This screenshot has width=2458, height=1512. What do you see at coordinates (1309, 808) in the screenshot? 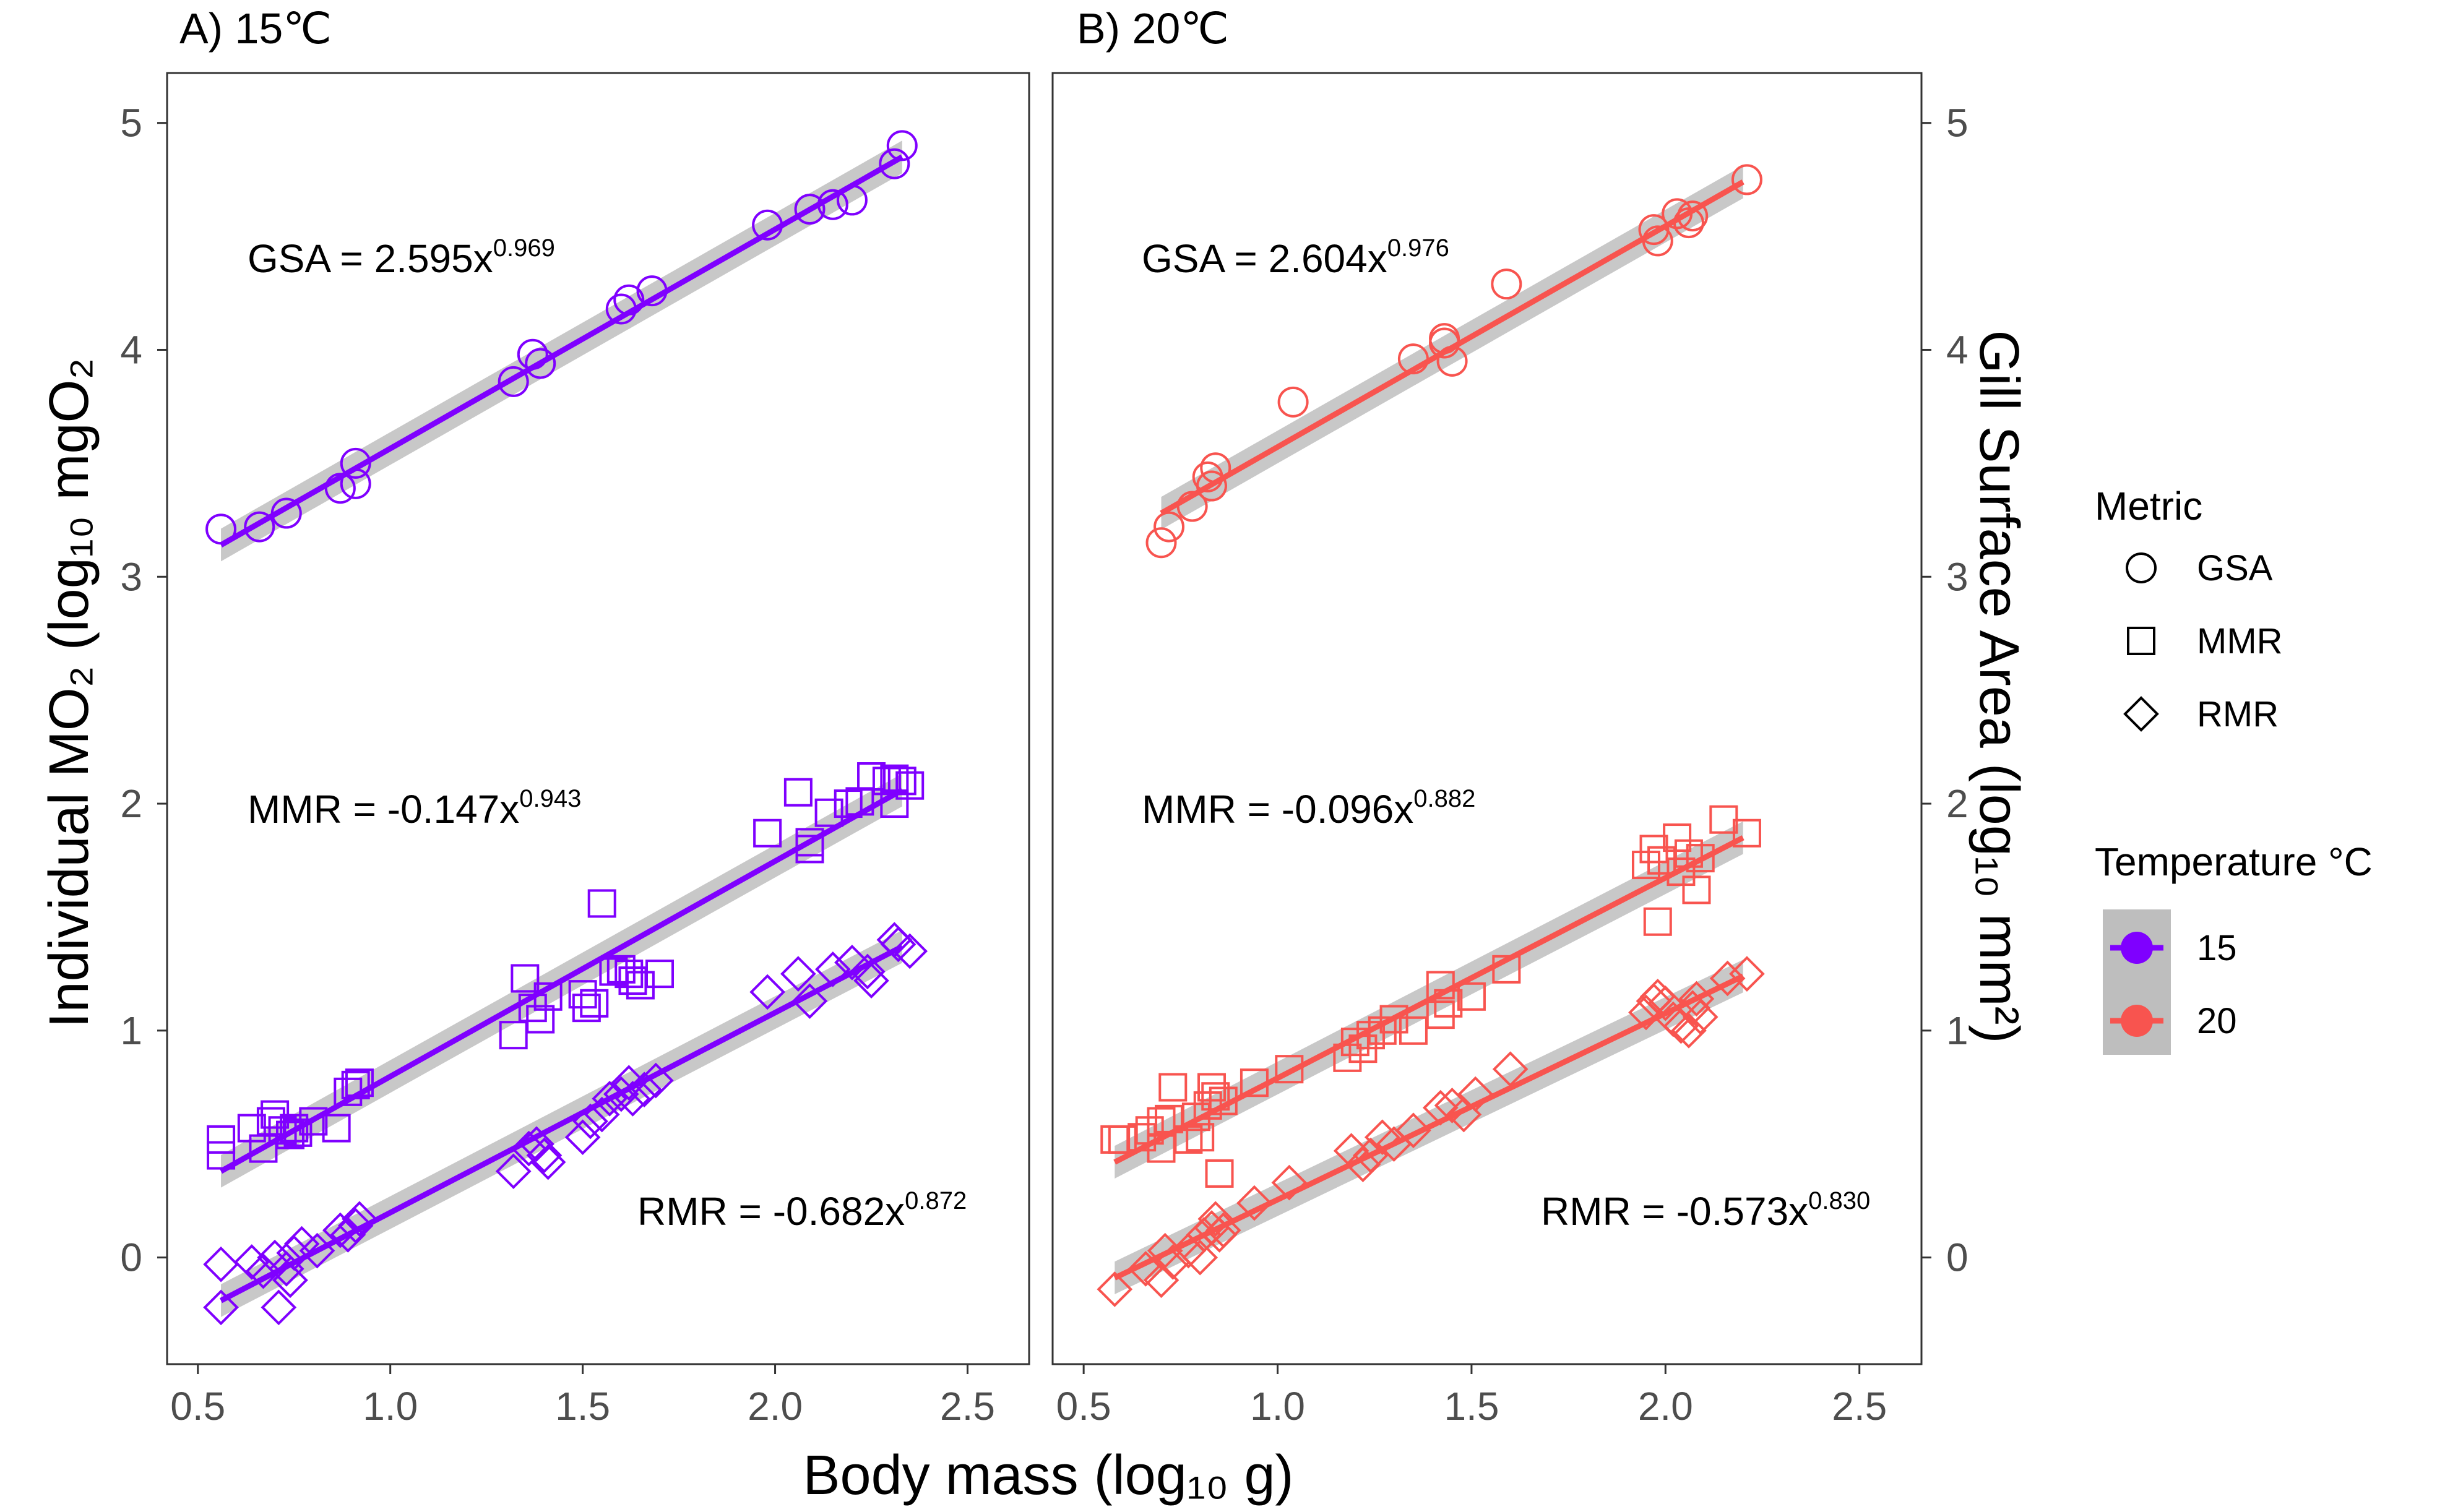
I see `equation-mmr: MMR = -0.096x0.882` at bounding box center [1309, 808].